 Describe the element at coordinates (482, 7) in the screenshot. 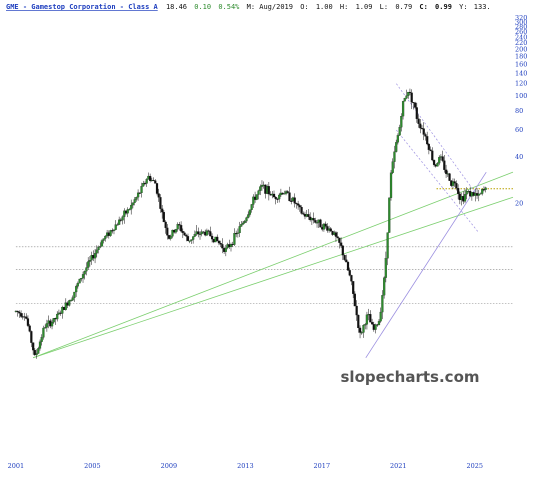

I see `volume-value: 133.` at that location.